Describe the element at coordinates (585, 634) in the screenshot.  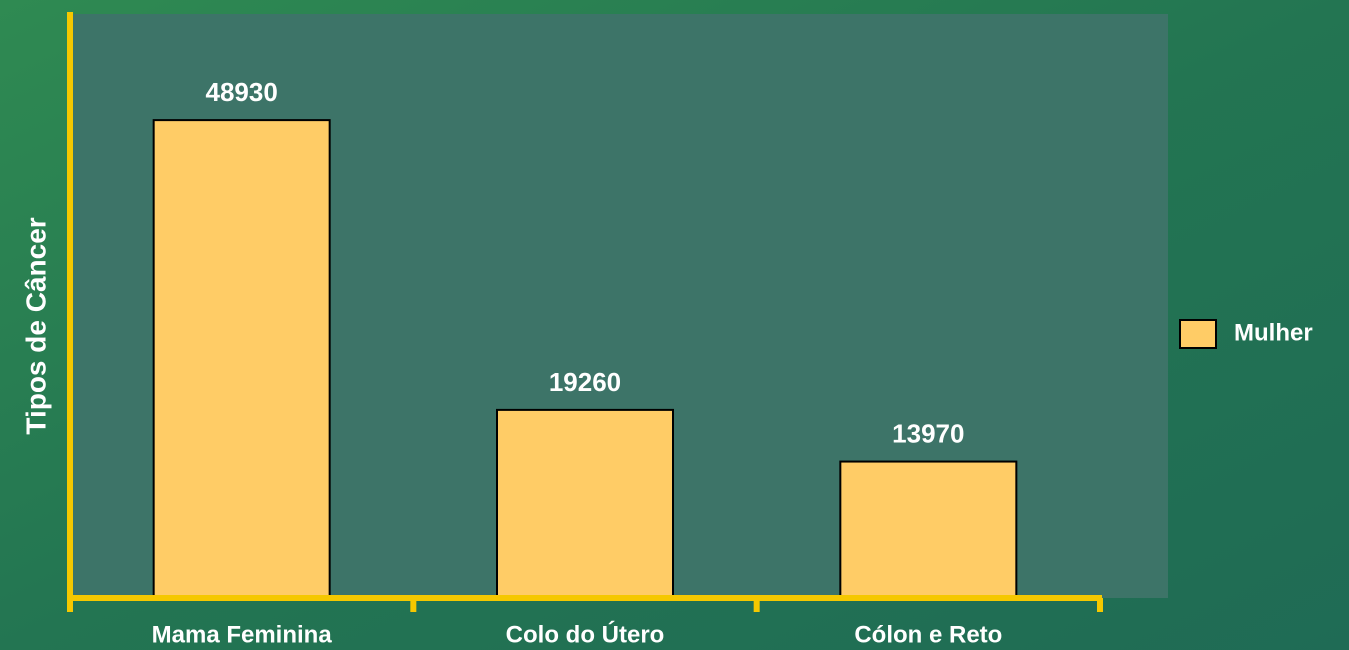
I see `x-tick-label: Colo do Útero` at that location.